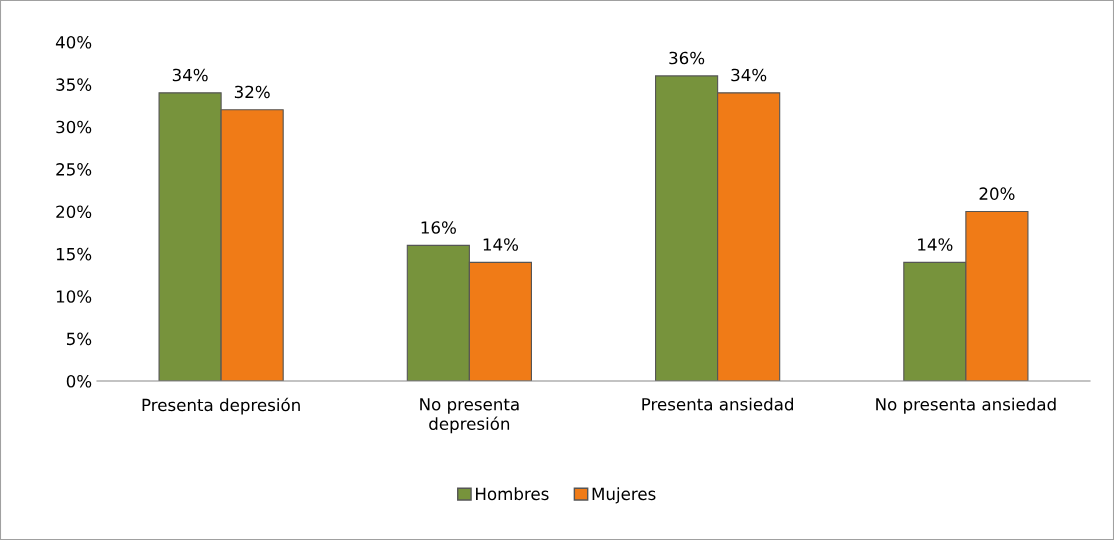 The image size is (1114, 540). I want to click on y-tick-label: 5%, so click(79, 339).